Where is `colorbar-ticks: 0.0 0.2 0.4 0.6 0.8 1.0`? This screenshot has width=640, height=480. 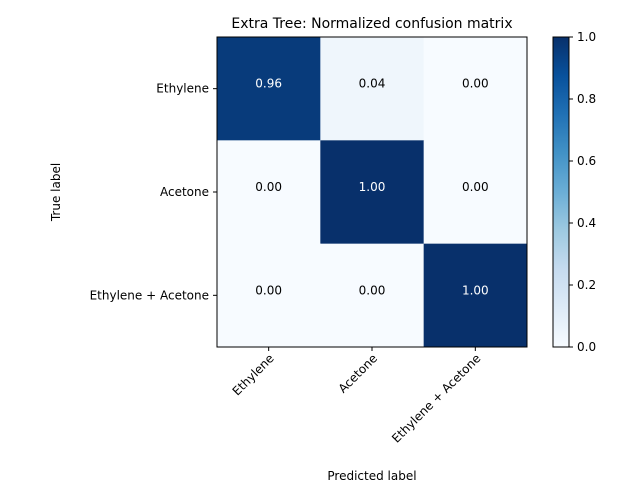
colorbar-ticks: 0.0 0.2 0.4 0.6 0.8 1.0 is located at coordinates (582, 192).